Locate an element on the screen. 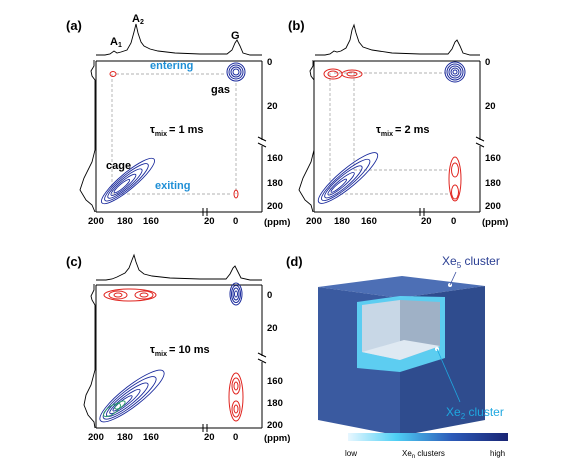 The width and height of the screenshot is (572, 463). panel-b-top-projection is located at coordinates (397, 39).